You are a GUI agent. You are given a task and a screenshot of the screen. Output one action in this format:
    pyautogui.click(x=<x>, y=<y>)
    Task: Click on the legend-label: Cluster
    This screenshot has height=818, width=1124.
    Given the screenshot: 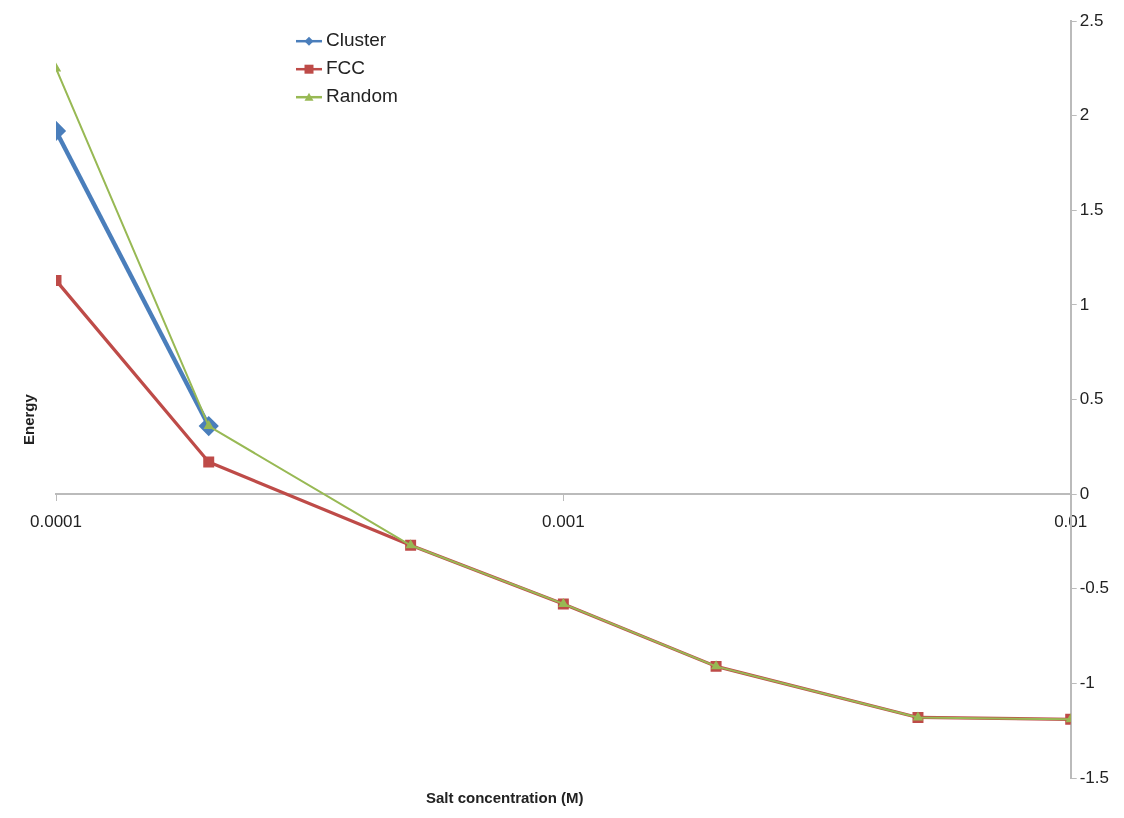 What is the action you would take?
    pyautogui.click(x=356, y=40)
    